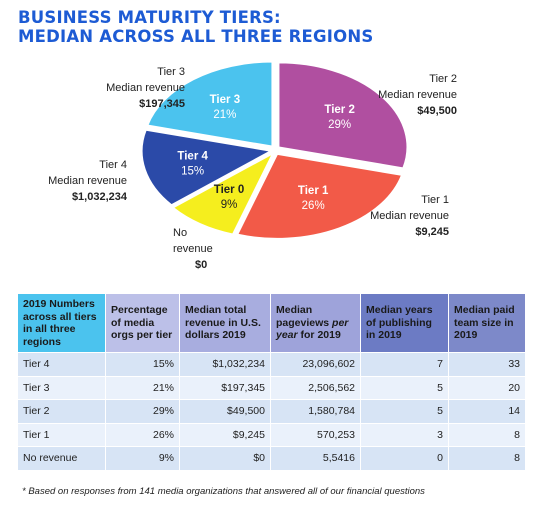 The height and width of the screenshot is (521, 543). What do you see at coordinates (193, 249) in the screenshot?
I see `callout-tier-0-line2: revenue` at bounding box center [193, 249].